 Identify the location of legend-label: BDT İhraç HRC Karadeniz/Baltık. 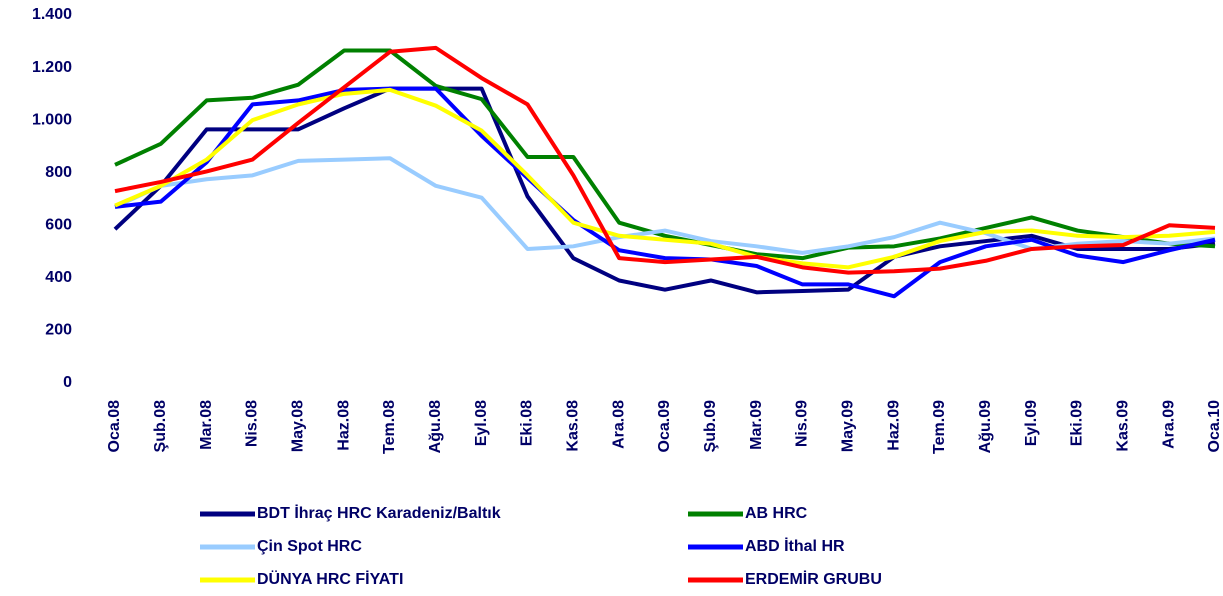
(379, 513).